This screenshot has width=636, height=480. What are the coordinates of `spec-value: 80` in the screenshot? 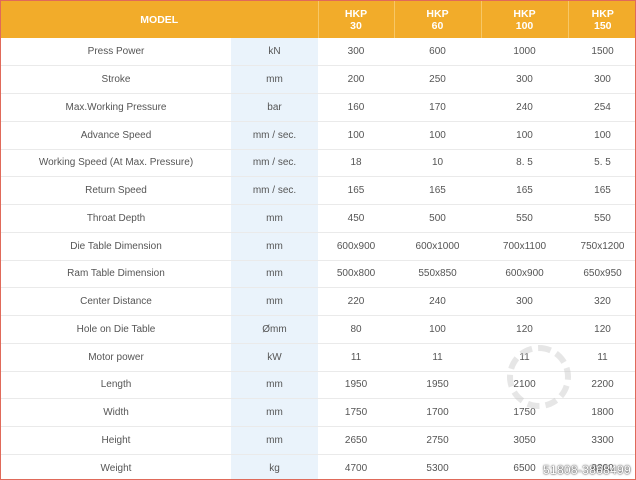 It's located at (356, 329).